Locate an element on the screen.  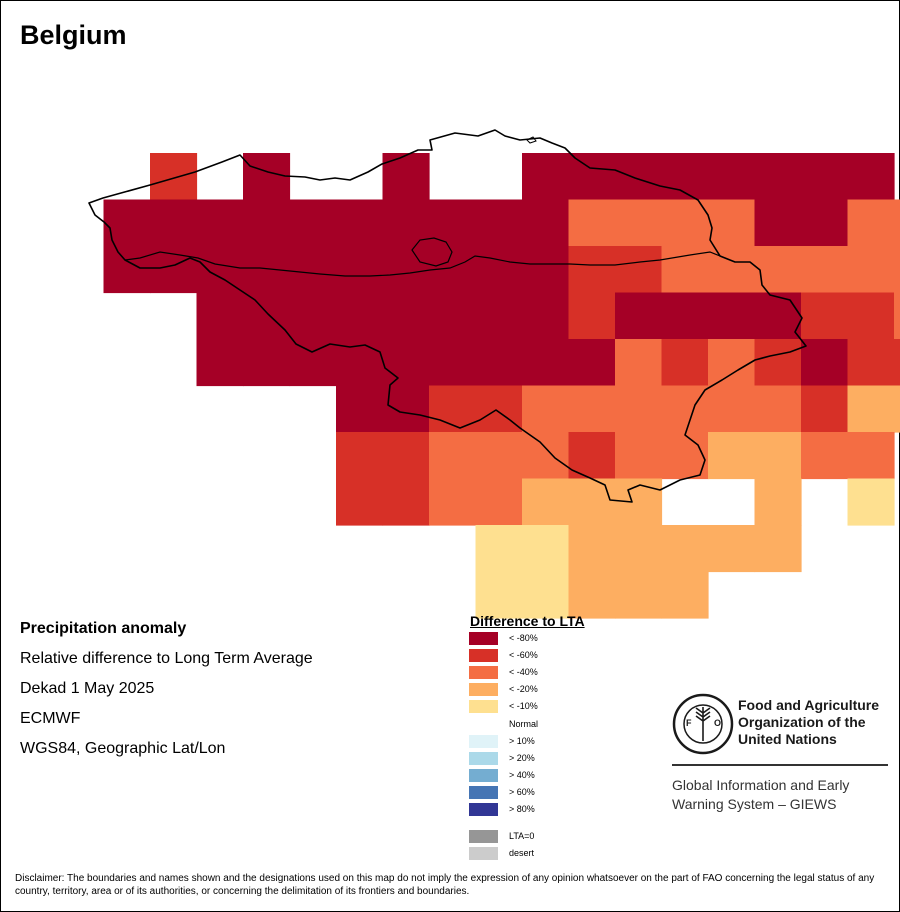
legend-item: < -10% is located at coordinates (534, 707).